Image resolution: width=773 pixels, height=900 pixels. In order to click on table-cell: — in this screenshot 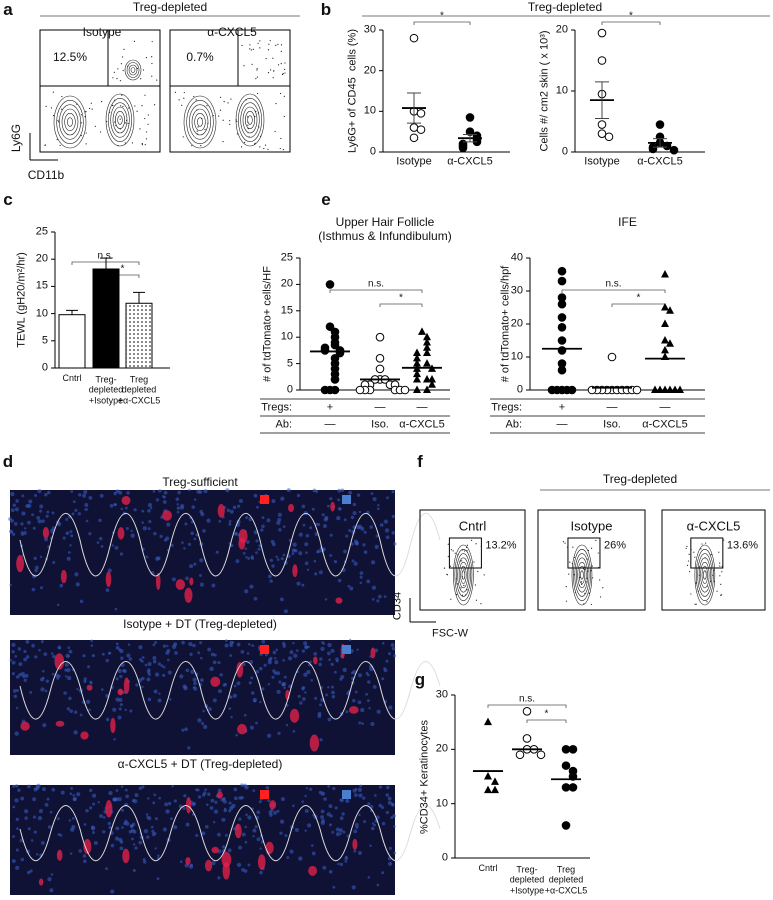, I will do `click(562, 424)`.